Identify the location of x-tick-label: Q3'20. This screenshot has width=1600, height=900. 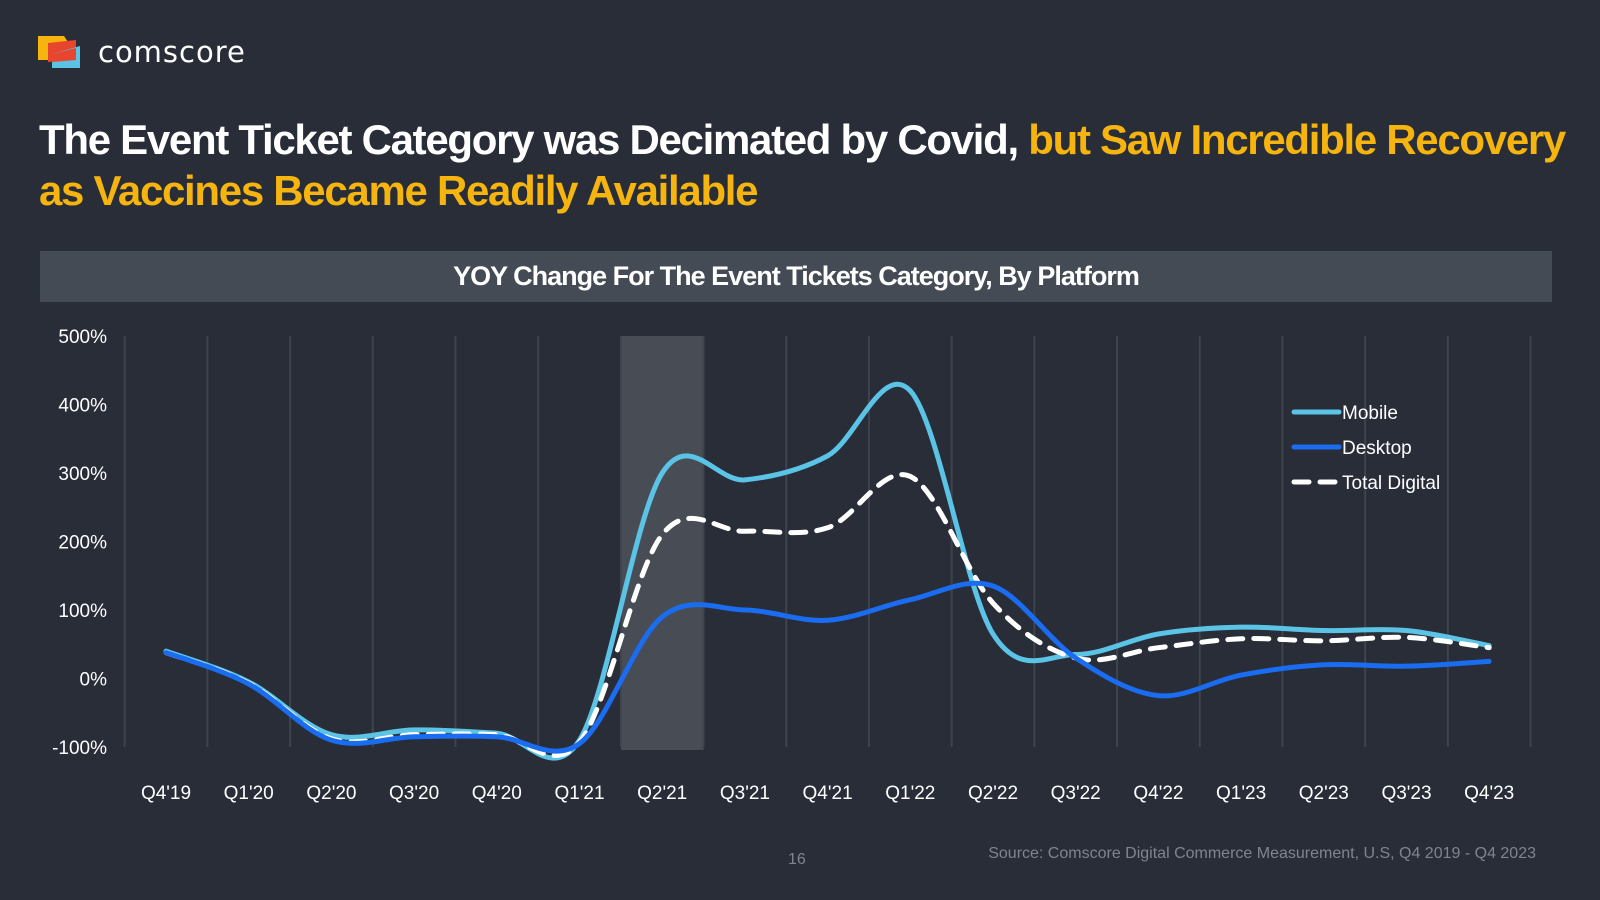
(414, 793).